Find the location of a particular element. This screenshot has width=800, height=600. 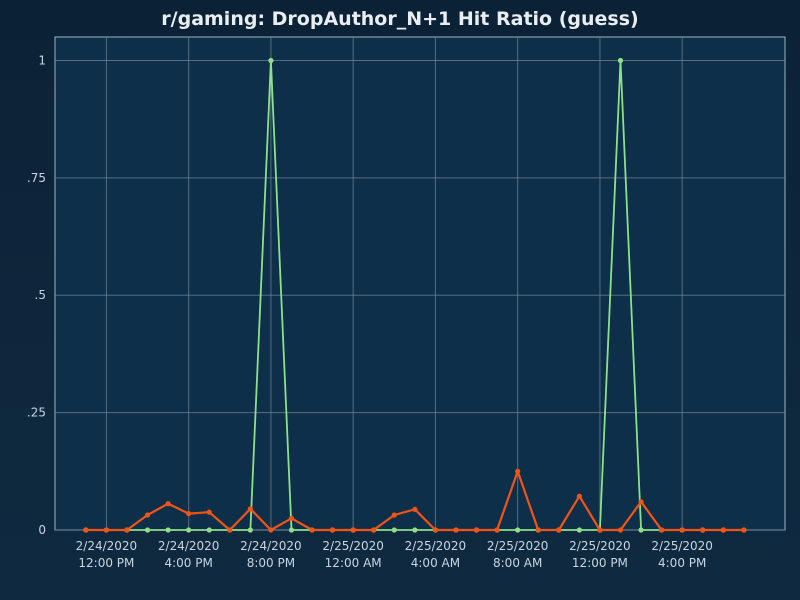

x-tick-label-time: 8:00 PM is located at coordinates (271, 563).